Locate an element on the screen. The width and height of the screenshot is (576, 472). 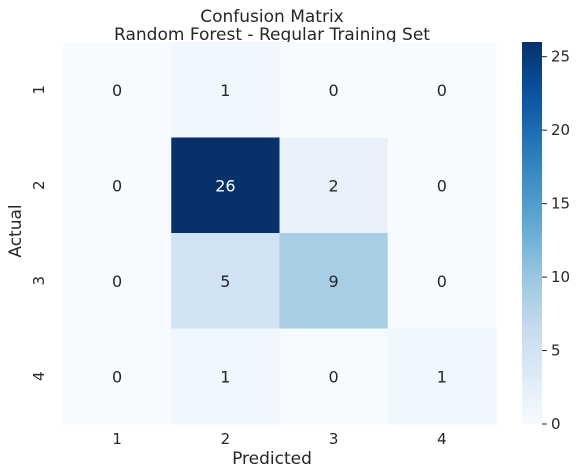
heatmap-cell-label: 5 is located at coordinates (225, 281).